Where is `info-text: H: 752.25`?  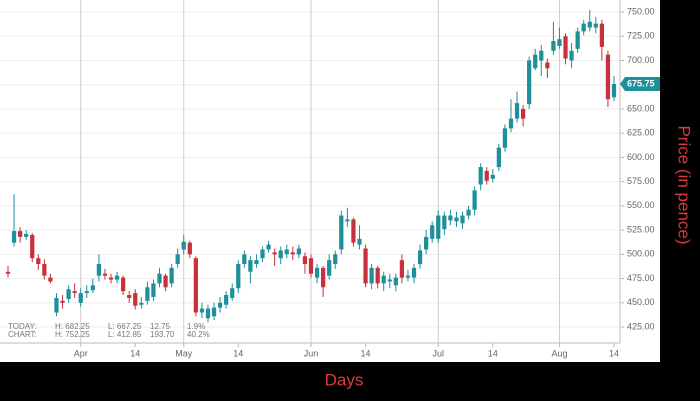
info-text: H: 752.25 is located at coordinates (72, 334).